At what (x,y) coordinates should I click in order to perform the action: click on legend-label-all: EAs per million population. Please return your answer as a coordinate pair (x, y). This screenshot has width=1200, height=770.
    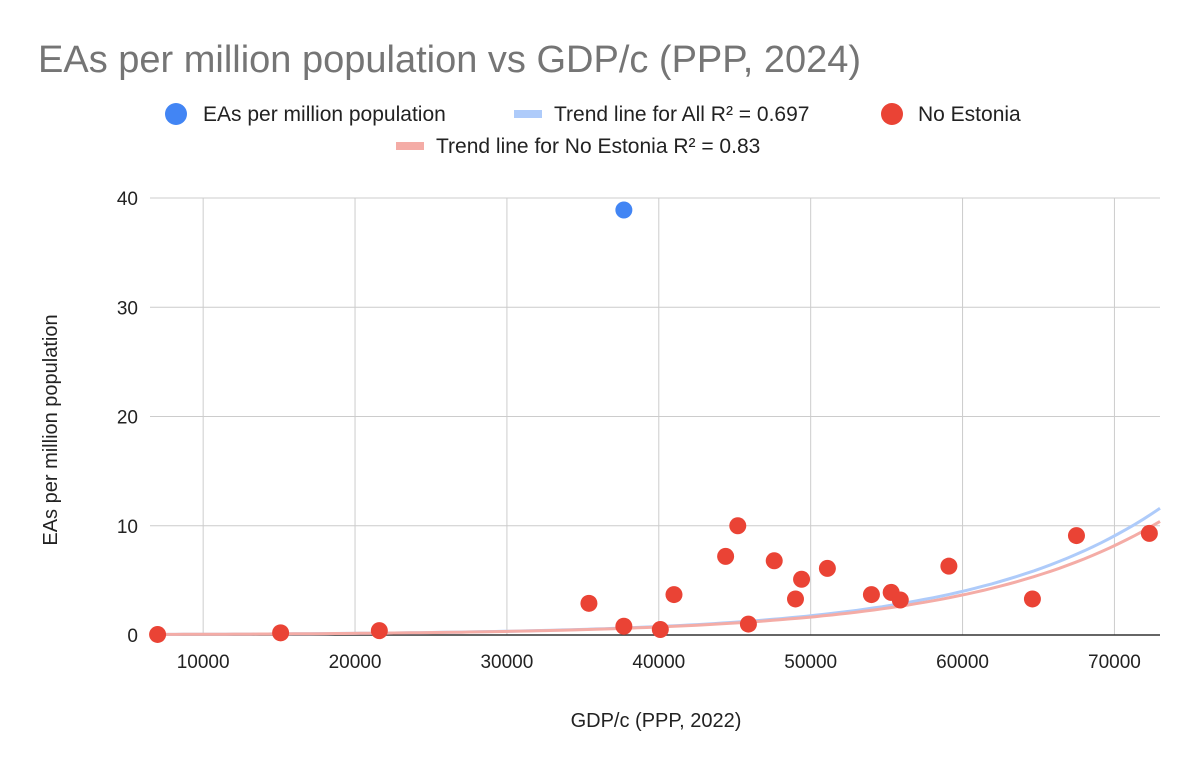
    Looking at the image, I should click on (324, 114).